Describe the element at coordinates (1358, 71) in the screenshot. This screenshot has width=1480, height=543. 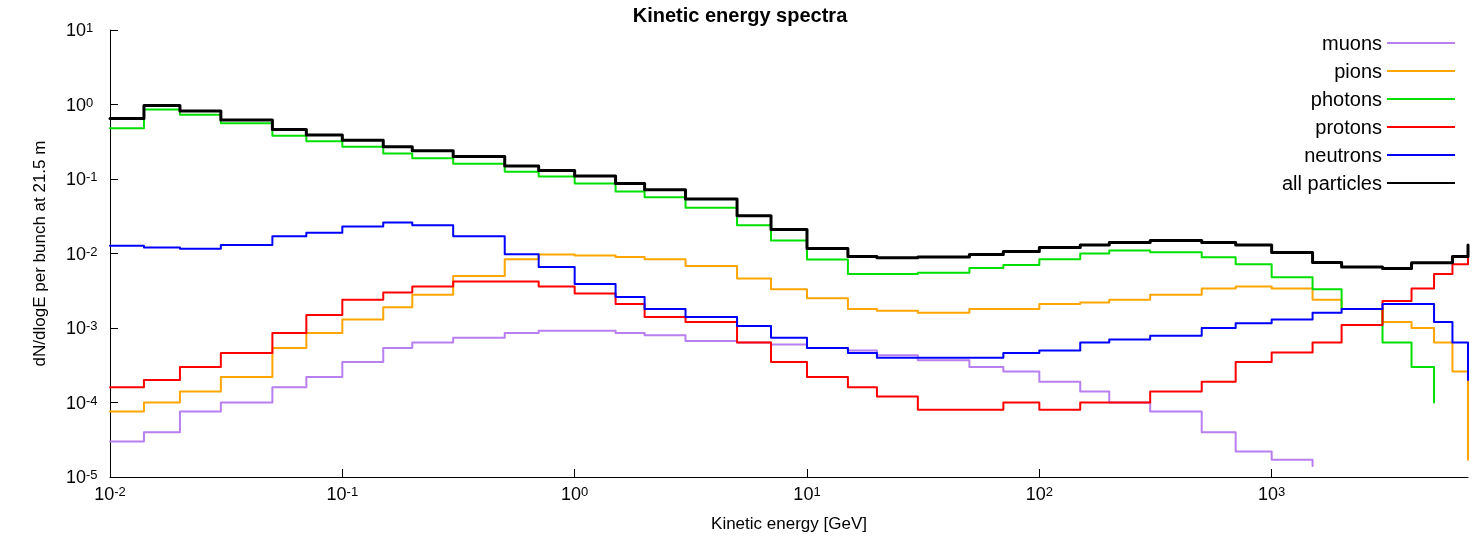
I see `legend-label: pions` at that location.